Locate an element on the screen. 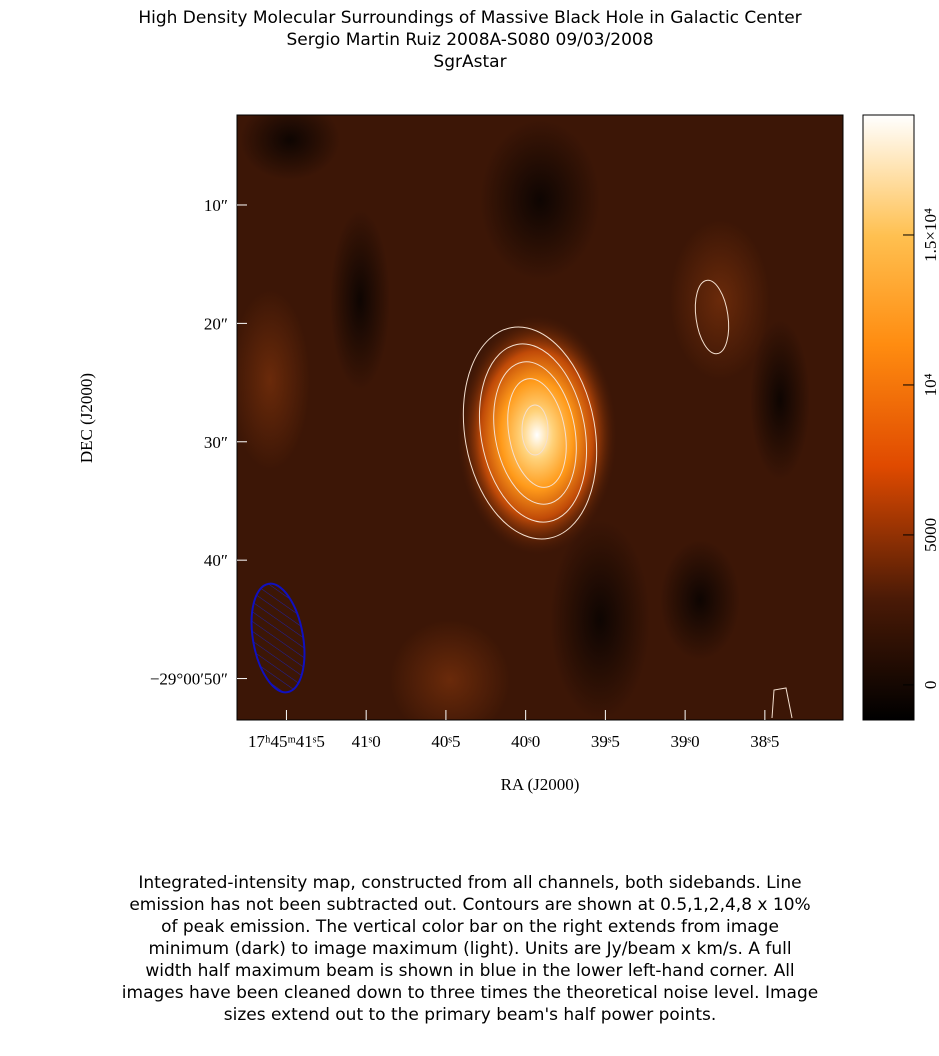  colorbar-tick-label: 1.5×10⁴ is located at coordinates (930, 235).